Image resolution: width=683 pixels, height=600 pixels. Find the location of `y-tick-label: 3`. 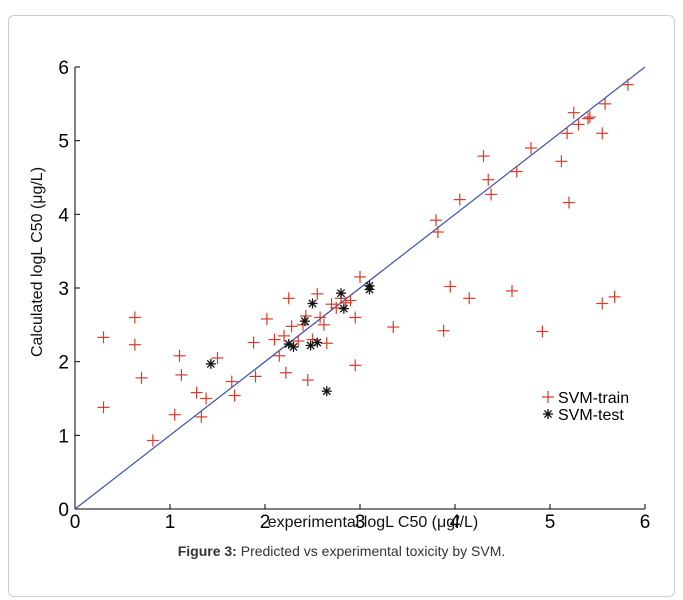

y-tick-label: 3 is located at coordinates (63, 289).